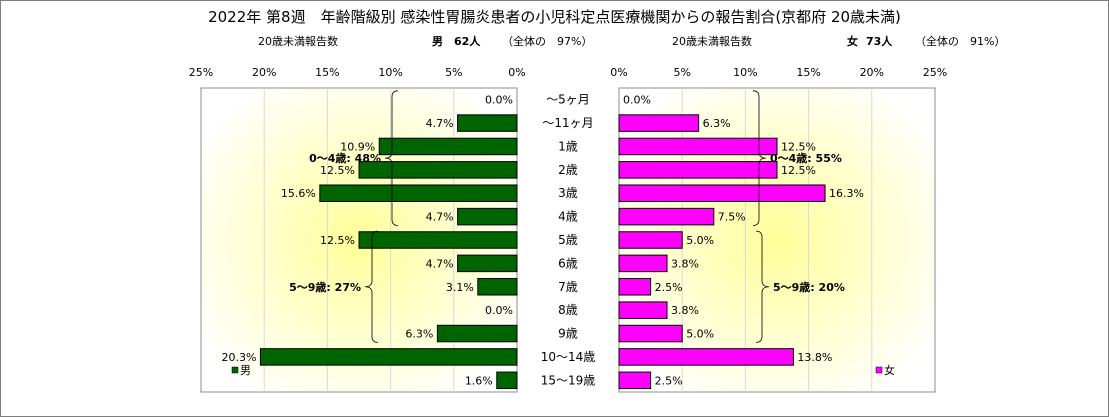  What do you see at coordinates (567, 123) in the screenshot?
I see `age-category-label: ～11ヶ月` at bounding box center [567, 123].